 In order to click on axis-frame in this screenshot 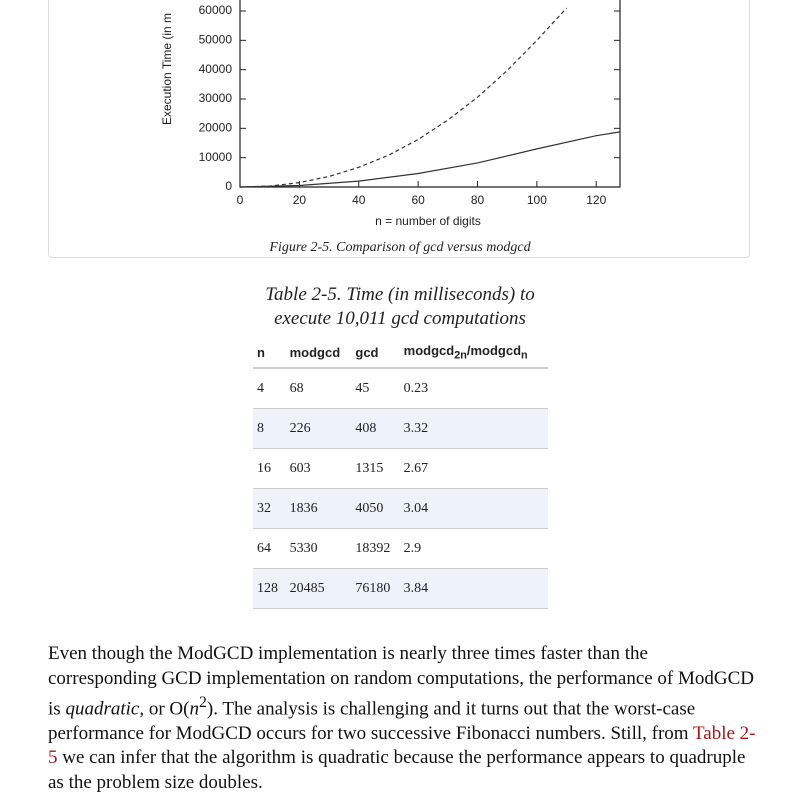, I will do `click(430, 94)`.